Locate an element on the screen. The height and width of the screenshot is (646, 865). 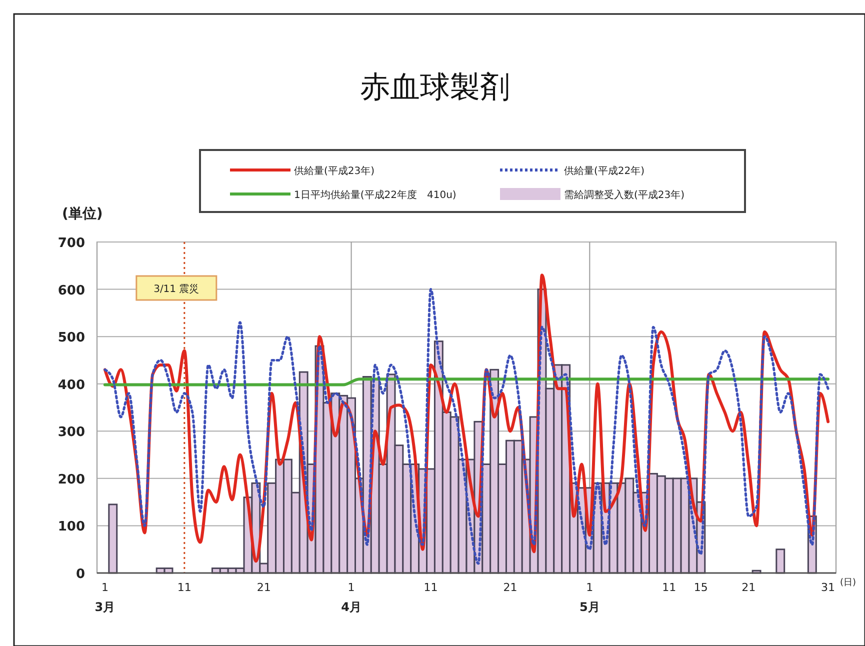
chart-title: 赤血球製剤 is located at coordinates (435, 87).